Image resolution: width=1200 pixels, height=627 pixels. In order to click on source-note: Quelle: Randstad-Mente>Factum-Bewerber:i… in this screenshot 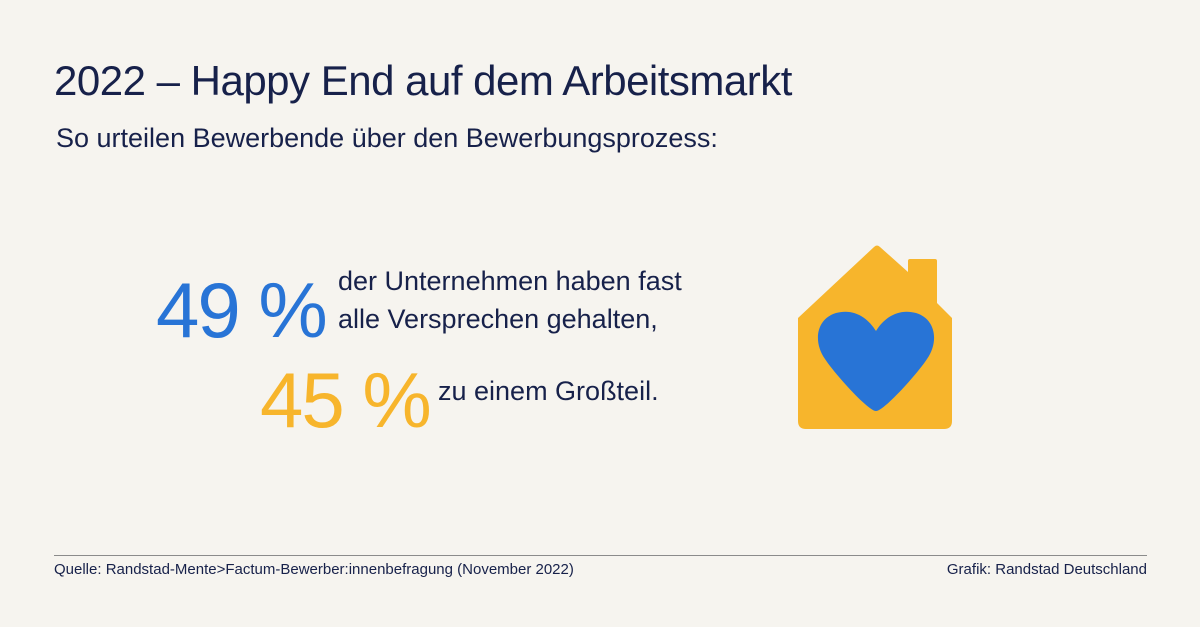, I will do `click(314, 569)`.